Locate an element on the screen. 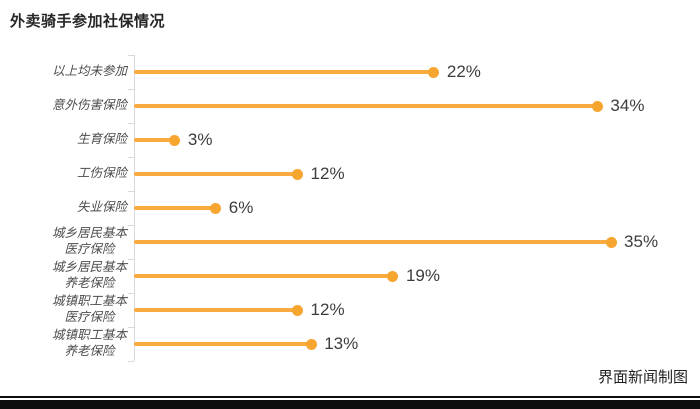 Image resolution: width=700 pixels, height=409 pixels. value-label: 3% is located at coordinates (200, 139).